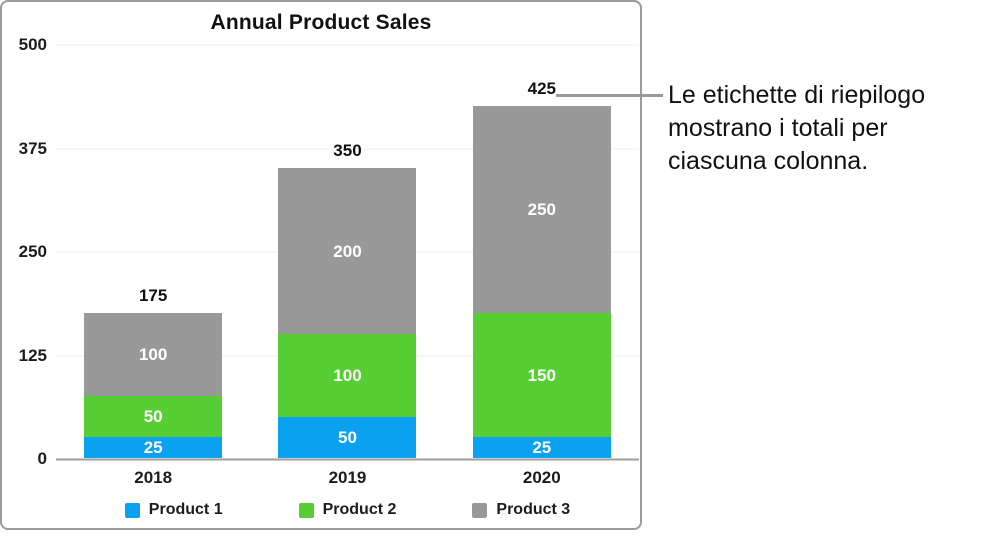 The width and height of the screenshot is (991, 537). Describe the element at coordinates (533, 509) in the screenshot. I see `legend-label: Product 3` at that location.